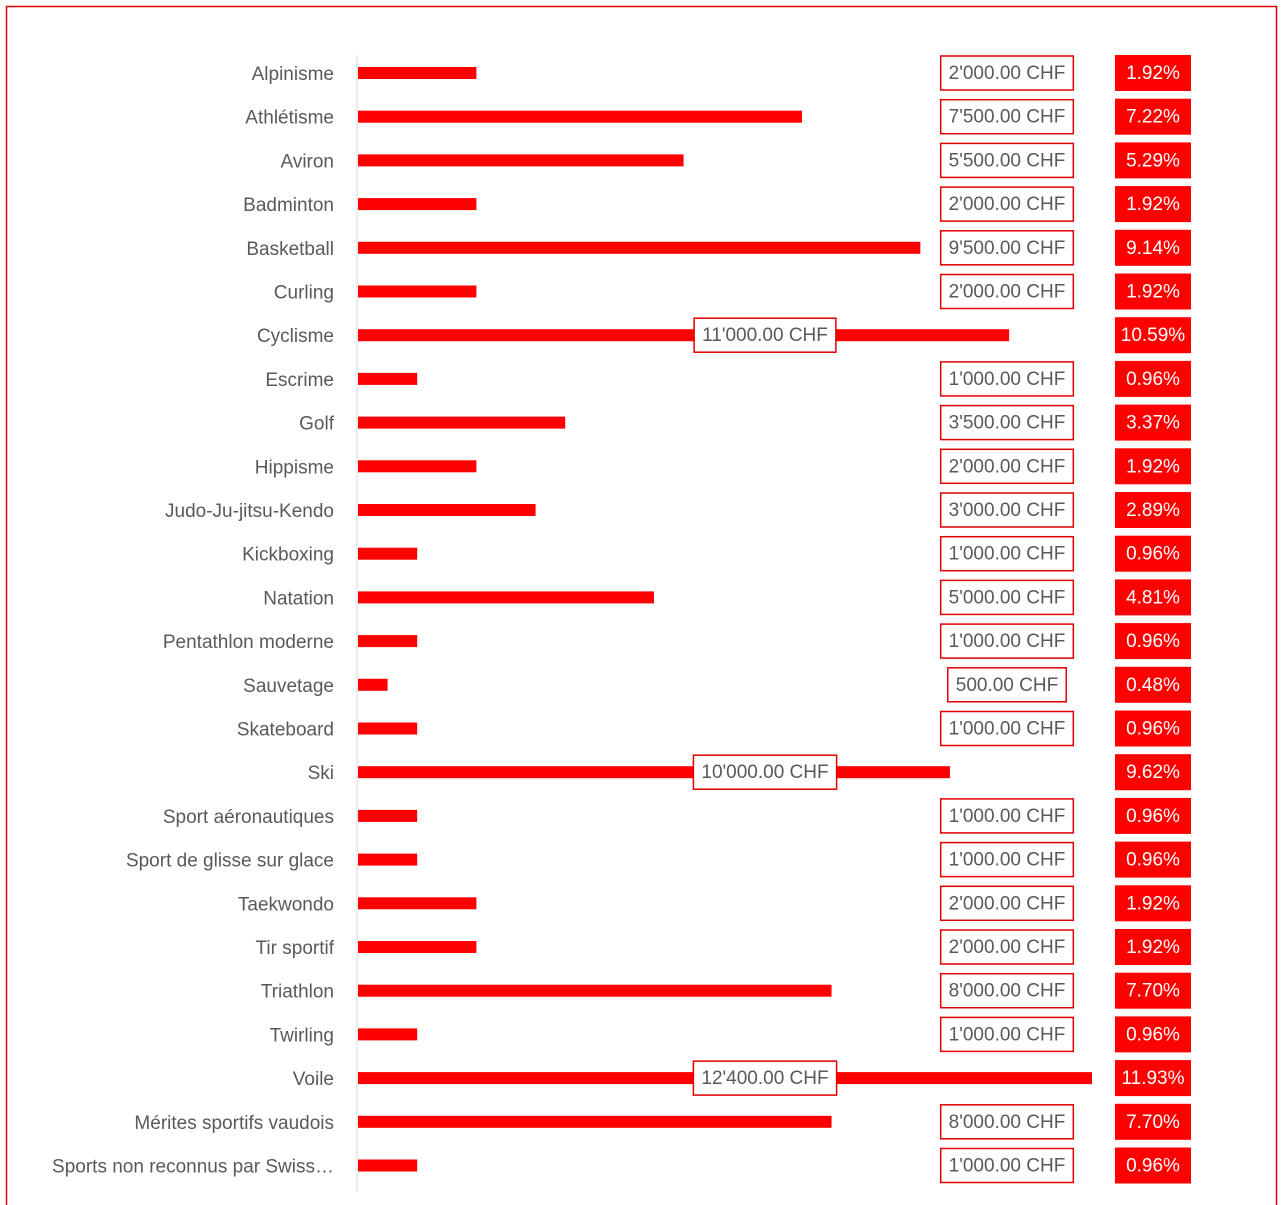 Image resolution: width=1283 pixels, height=1205 pixels. Describe the element at coordinates (286, 904) in the screenshot. I see `category-label: Taekwondo` at that location.